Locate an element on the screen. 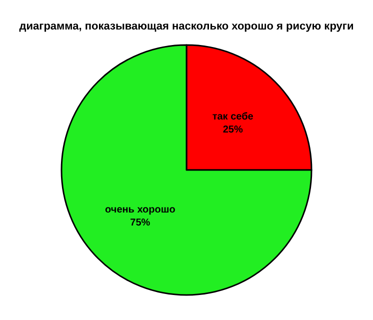 The image size is (373, 320). chart-title: диаграмма, показывающая насколько хорошо я рисую круги is located at coordinates (186, 26).